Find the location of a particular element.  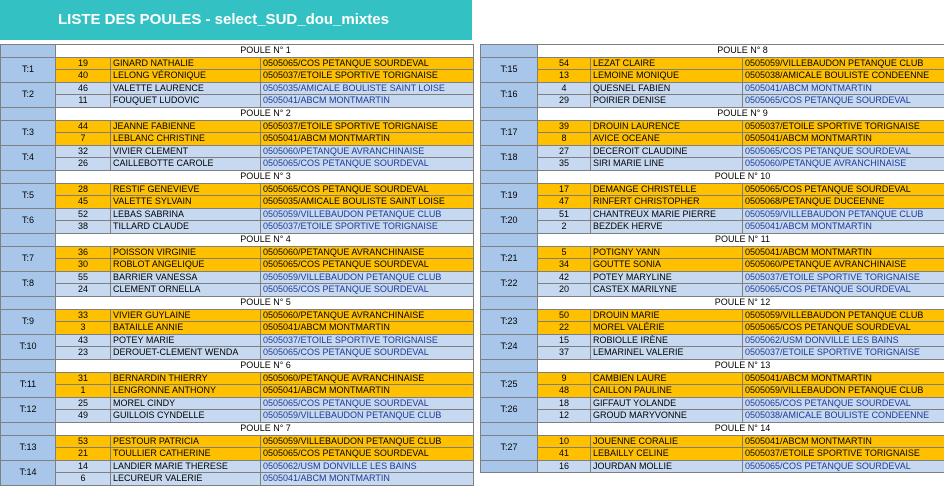

player-number: 29 is located at coordinates (564, 101).